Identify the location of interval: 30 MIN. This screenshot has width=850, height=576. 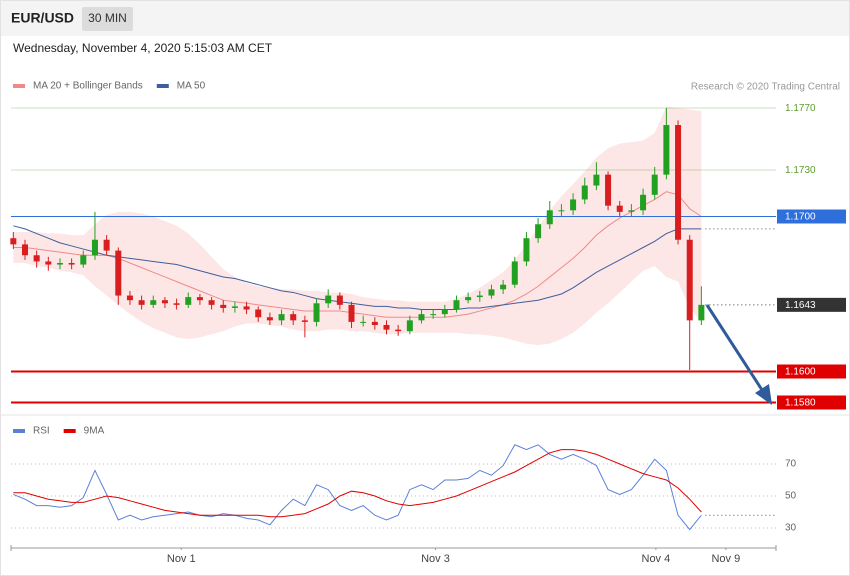
(107, 18).